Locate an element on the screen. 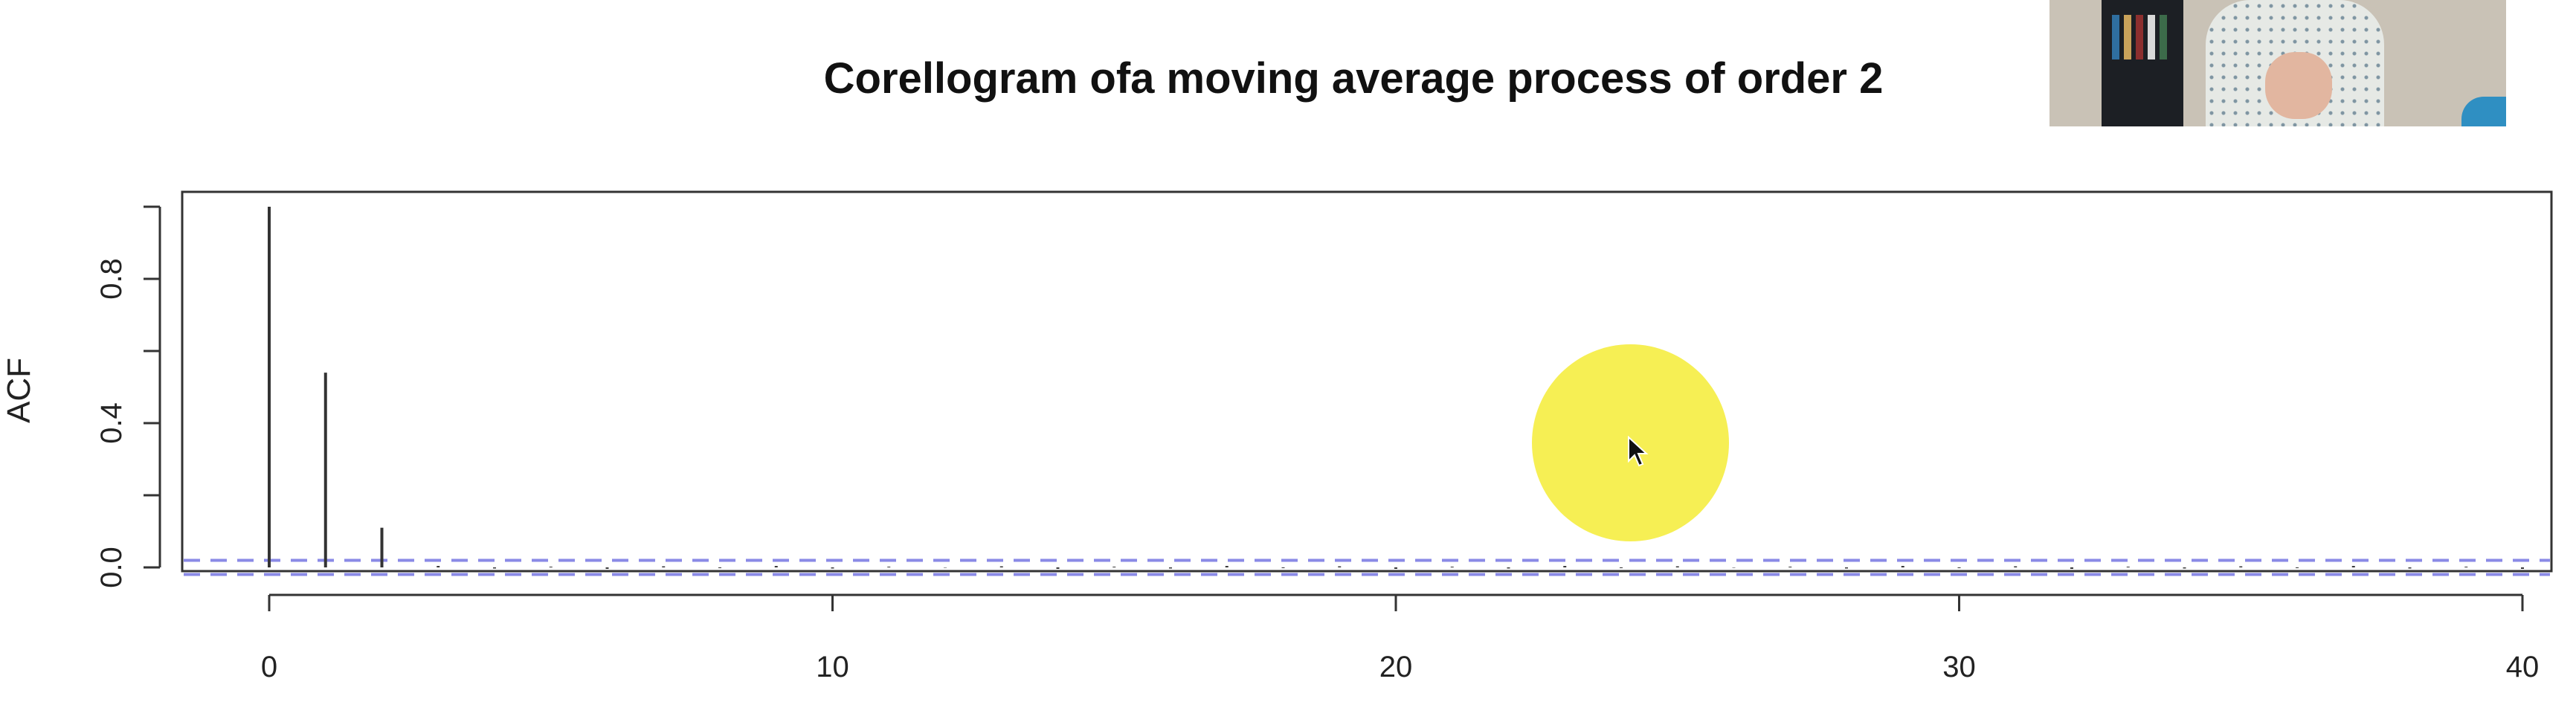  y-tick-label-0.4: 0.4 is located at coordinates (111, 423).